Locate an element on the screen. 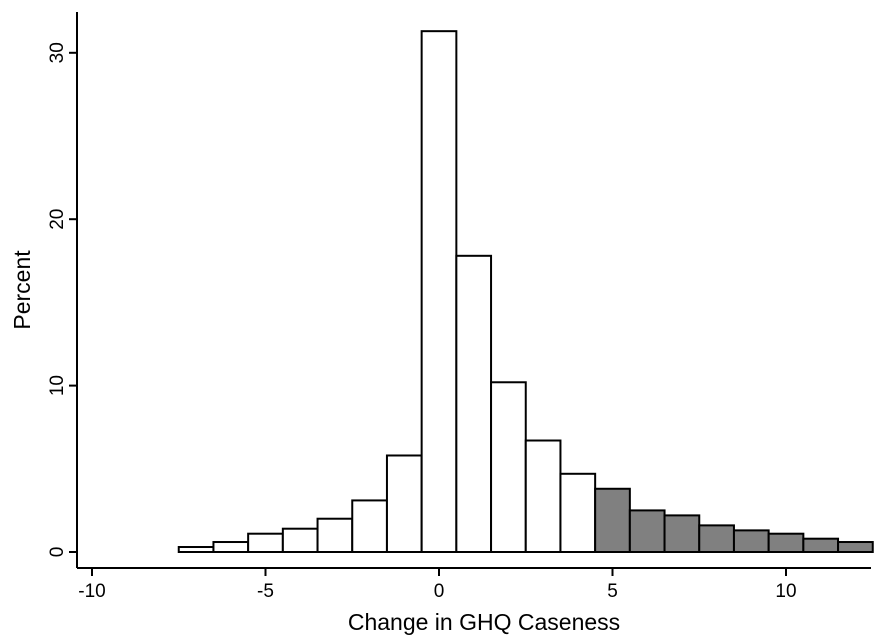 This screenshot has height=640, width=877. bar-bin--7 is located at coordinates (196, 550).